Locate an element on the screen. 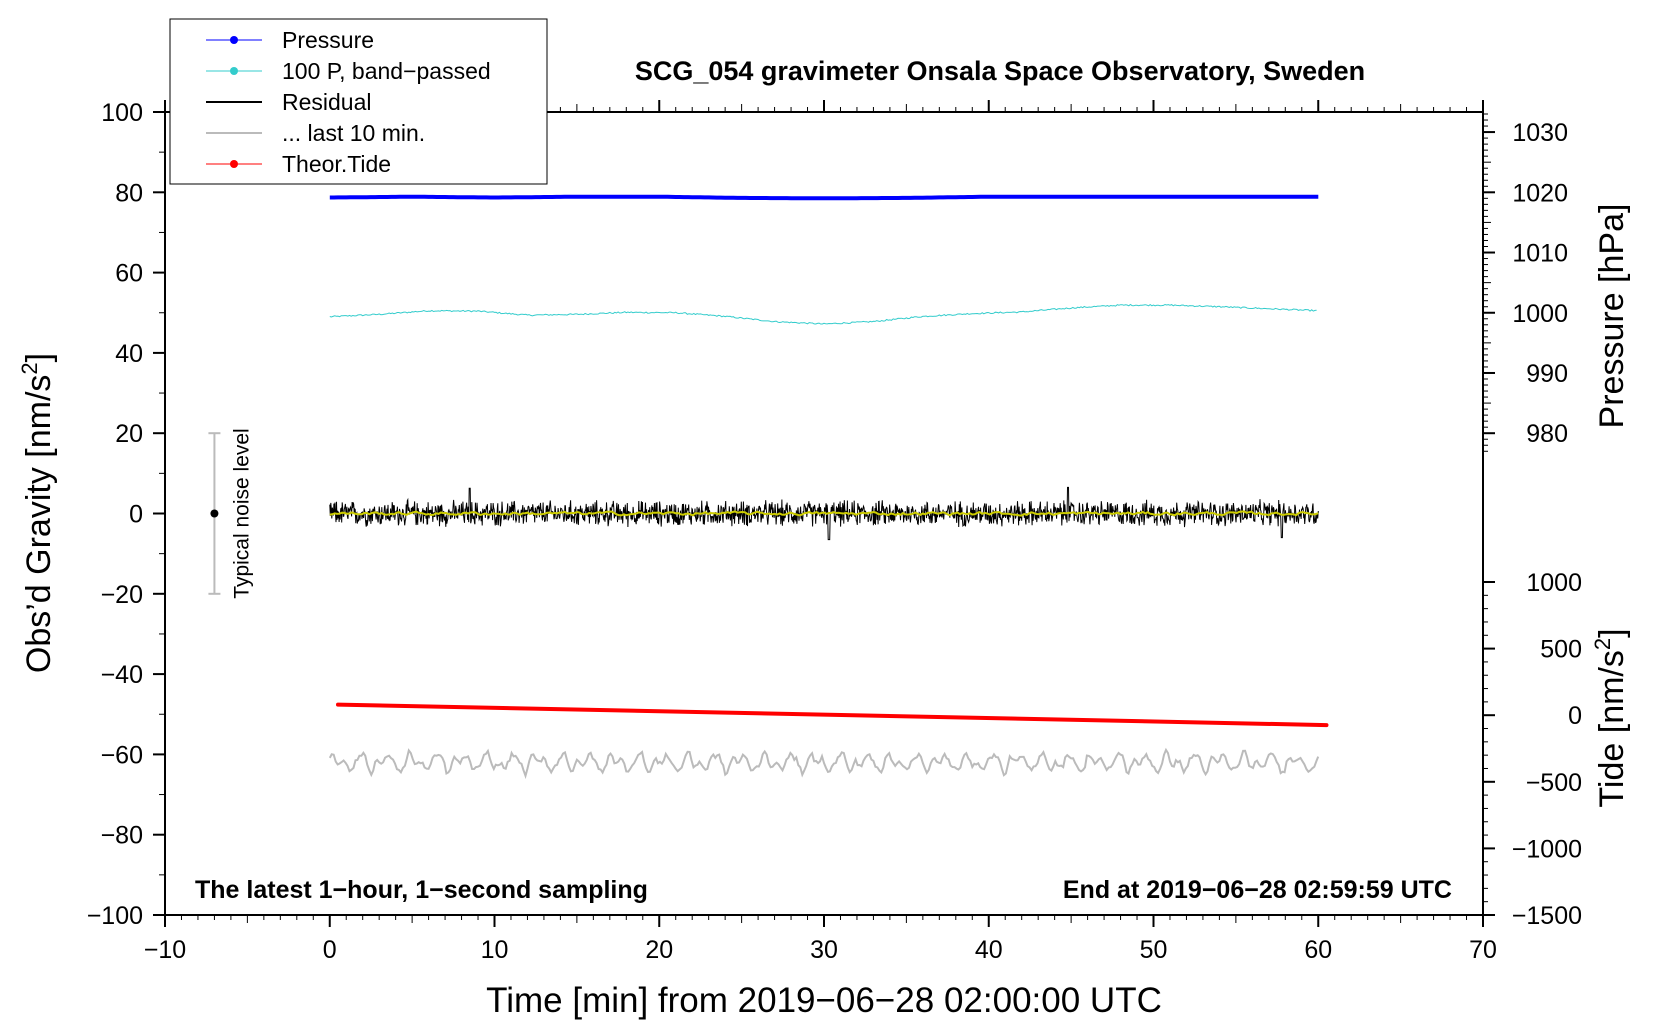  series-last10min-line is located at coordinates (824, 763).